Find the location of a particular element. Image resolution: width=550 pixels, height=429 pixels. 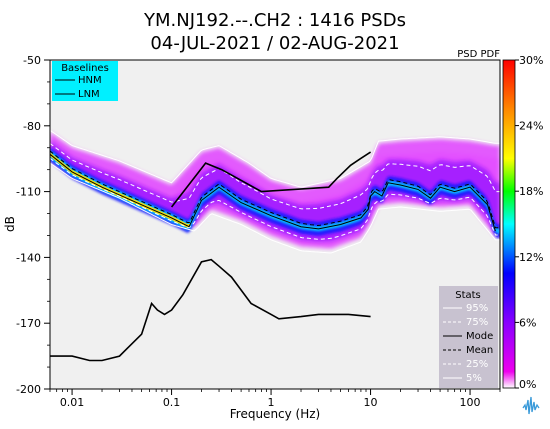

colorbar is located at coordinates (509, 224).